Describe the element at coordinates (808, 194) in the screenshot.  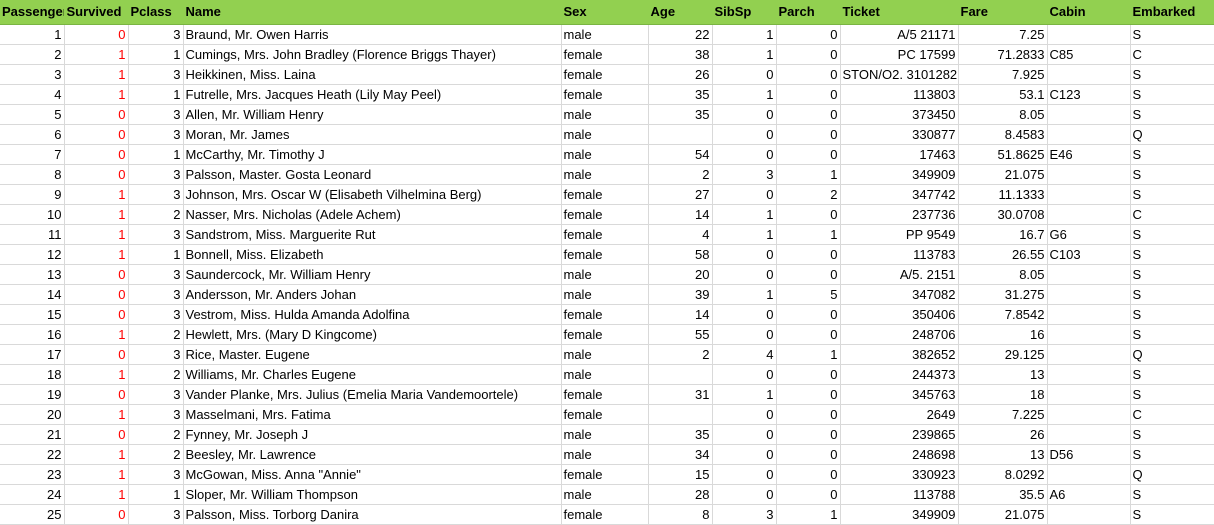
I see `cell-parch: 2` at that location.